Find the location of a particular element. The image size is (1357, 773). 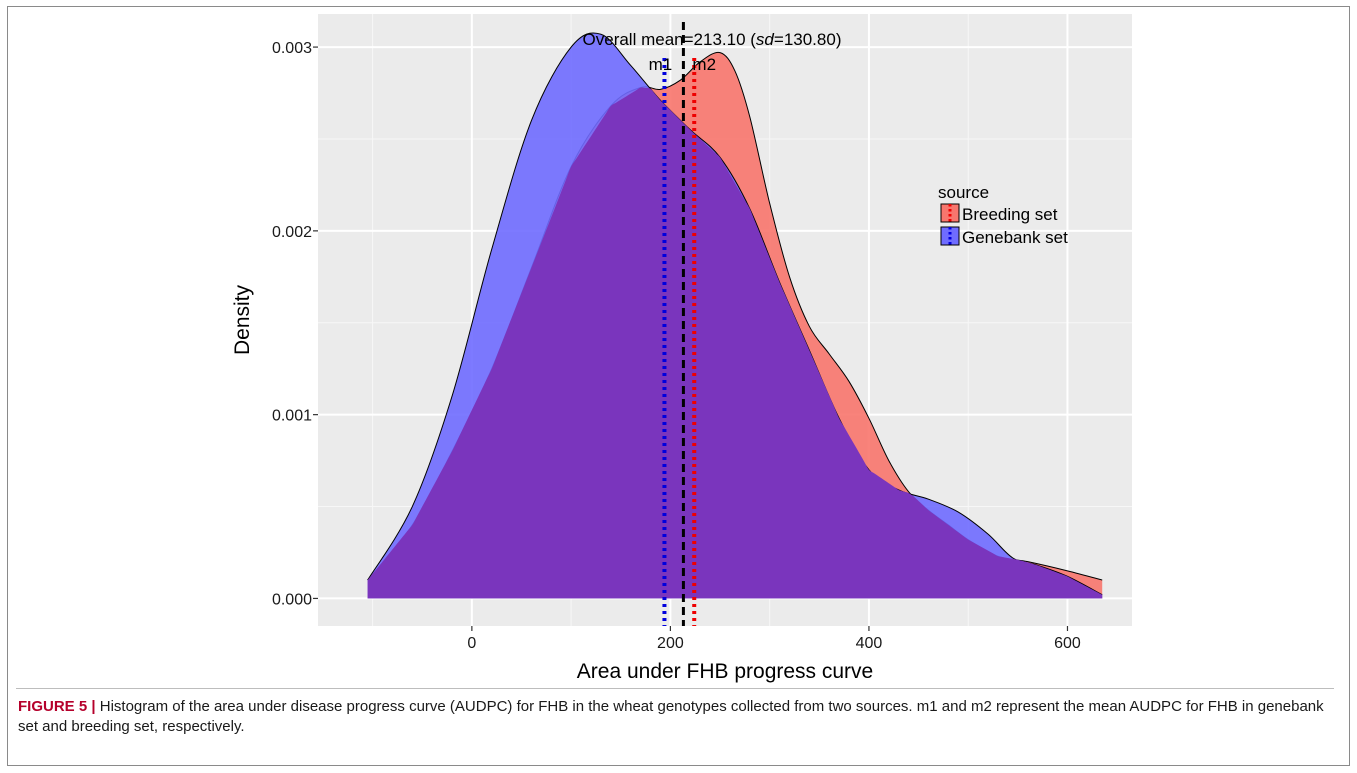

legend-label-genebank: Genebank set is located at coordinates (1015, 237).